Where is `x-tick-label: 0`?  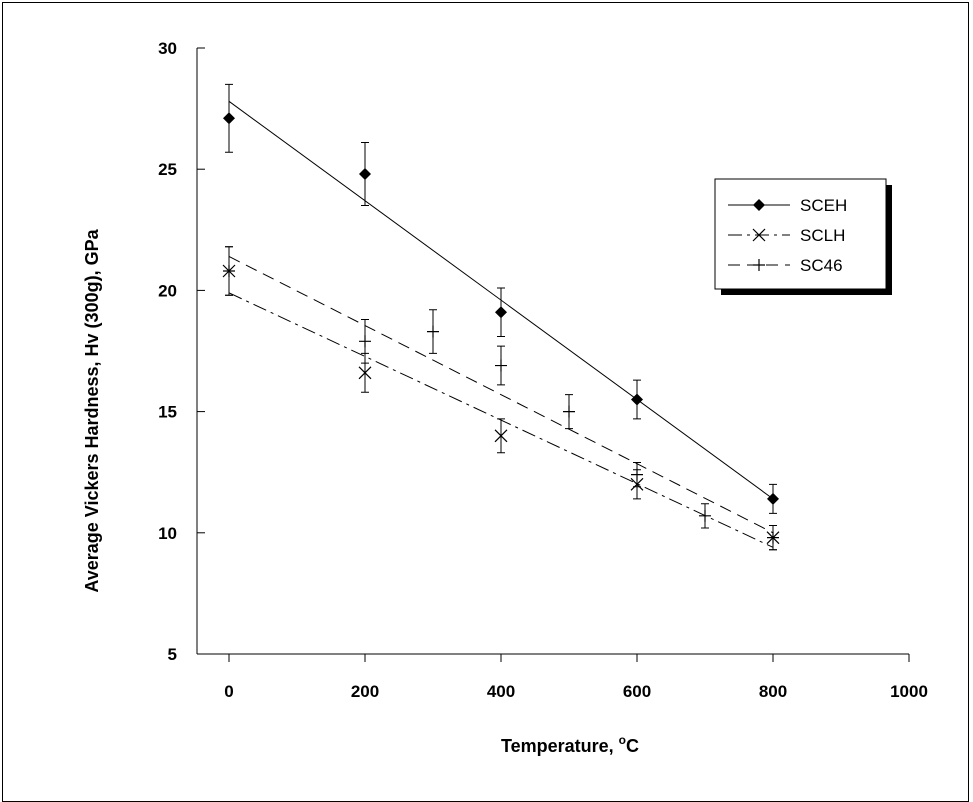 x-tick-label: 0 is located at coordinates (228, 691).